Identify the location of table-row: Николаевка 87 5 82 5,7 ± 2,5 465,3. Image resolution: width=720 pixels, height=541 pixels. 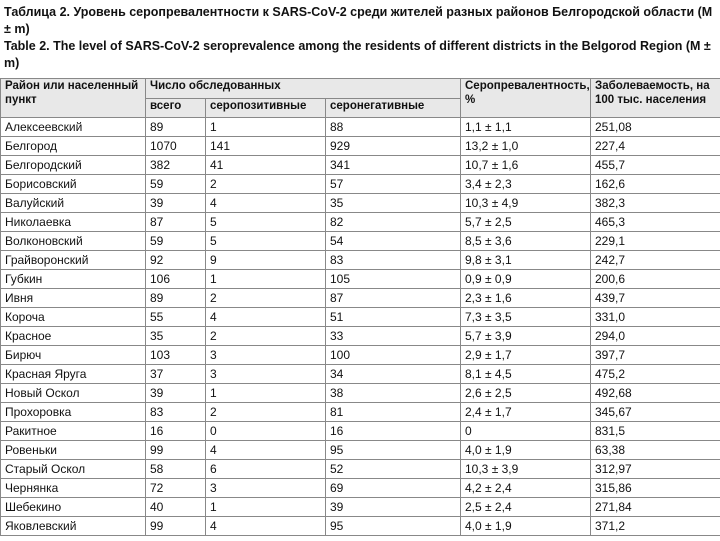
(360, 222).